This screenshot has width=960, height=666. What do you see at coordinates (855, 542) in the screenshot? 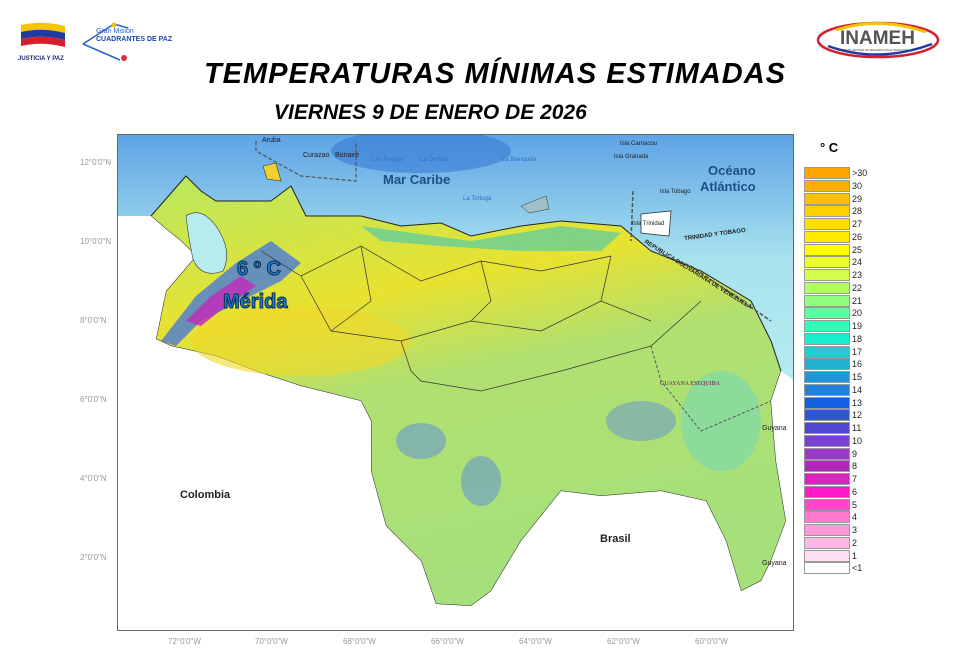
I see `legend-label: 2` at bounding box center [855, 542].